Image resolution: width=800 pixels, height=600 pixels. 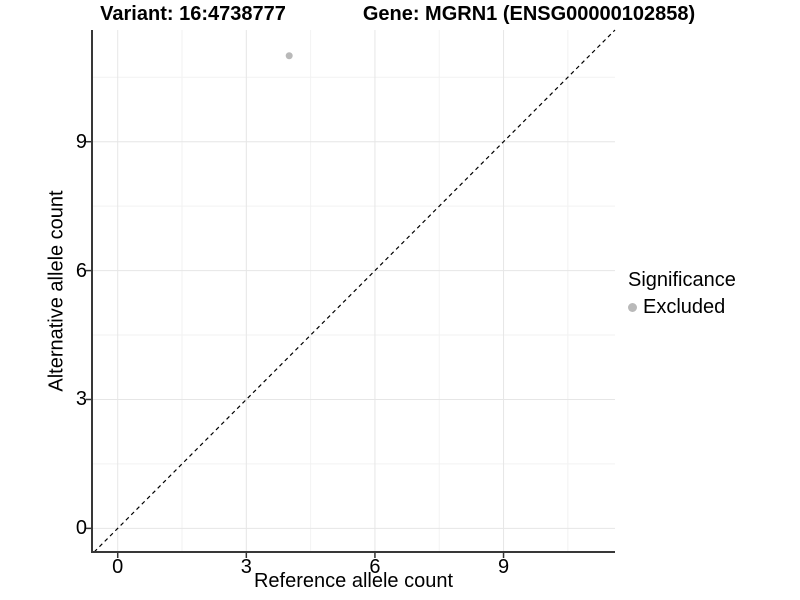 I want to click on x-tick-label: 9, so click(x=503, y=567).